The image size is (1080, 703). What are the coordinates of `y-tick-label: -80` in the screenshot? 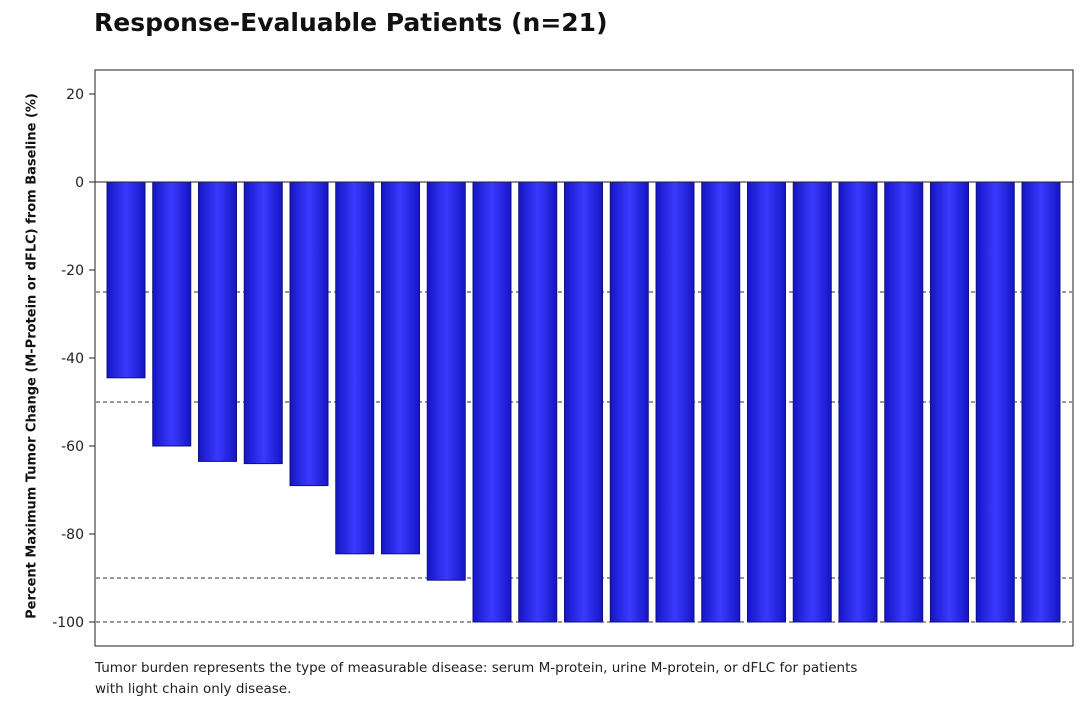 It's located at (72, 535).